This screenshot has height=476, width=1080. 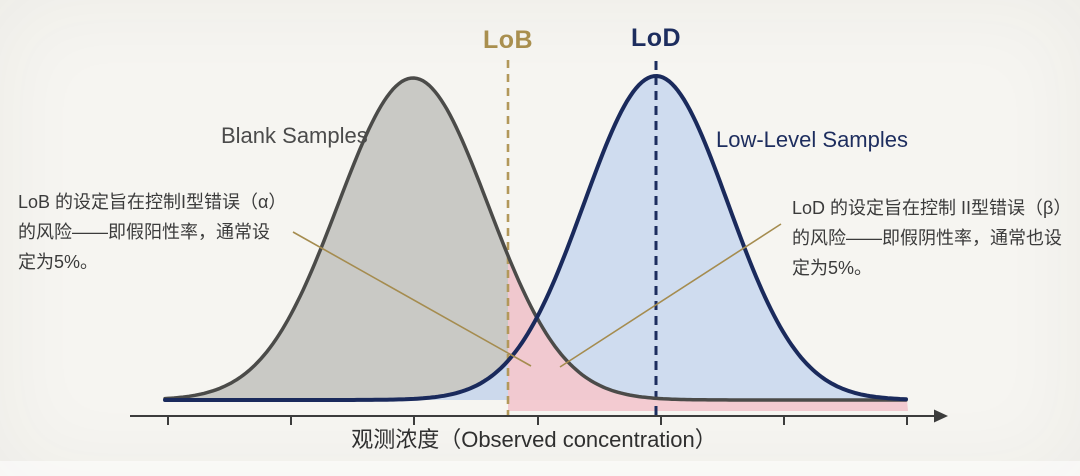 What do you see at coordinates (656, 38) in the screenshot?
I see `lod-label: LoD` at bounding box center [656, 38].